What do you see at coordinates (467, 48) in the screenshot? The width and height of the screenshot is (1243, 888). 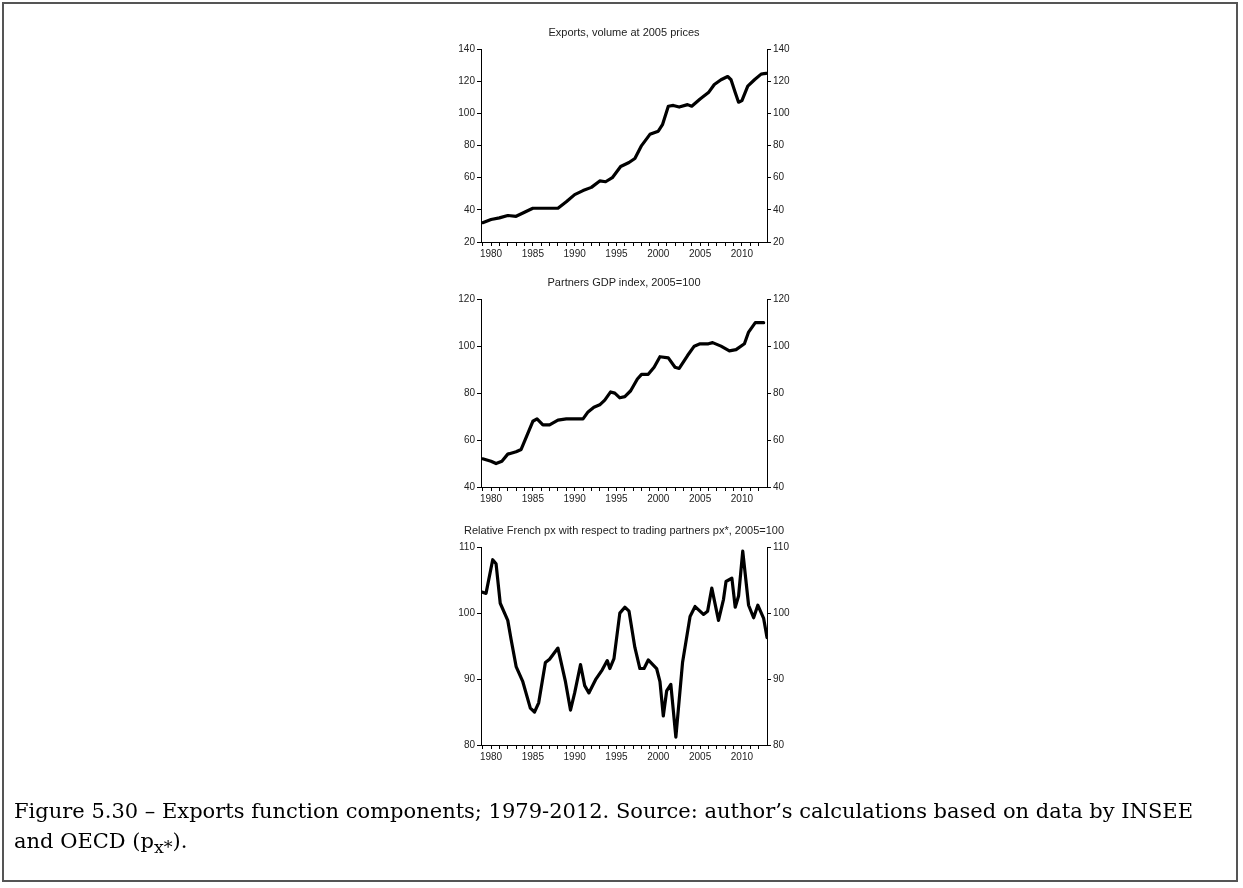 I see `y-tick-label: 140` at bounding box center [467, 48].